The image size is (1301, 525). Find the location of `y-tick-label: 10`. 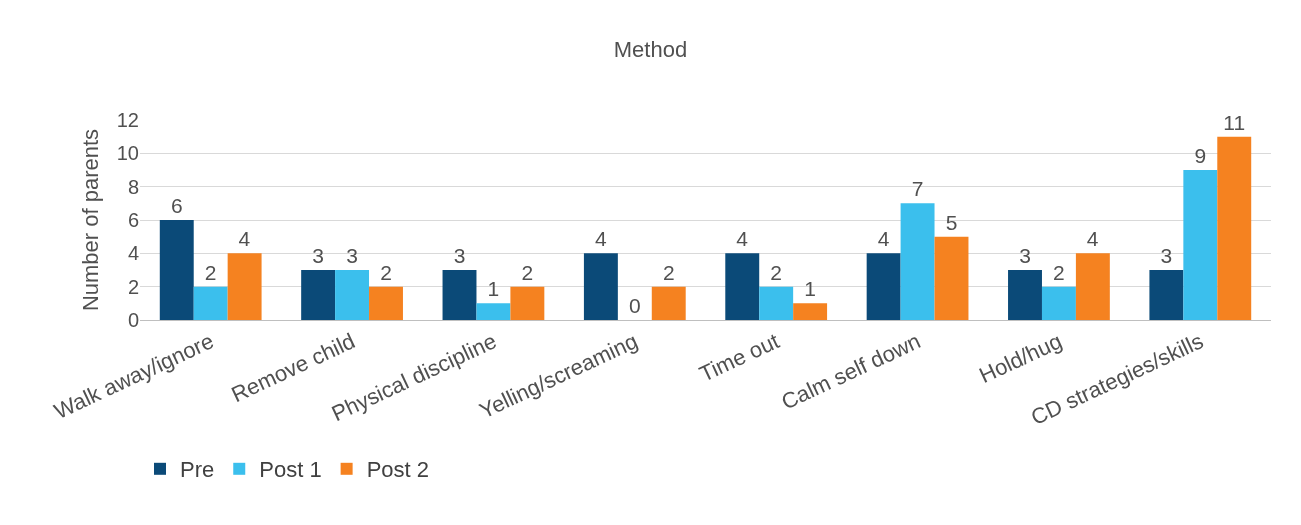

y-tick-label: 10 is located at coordinates (127, 153).